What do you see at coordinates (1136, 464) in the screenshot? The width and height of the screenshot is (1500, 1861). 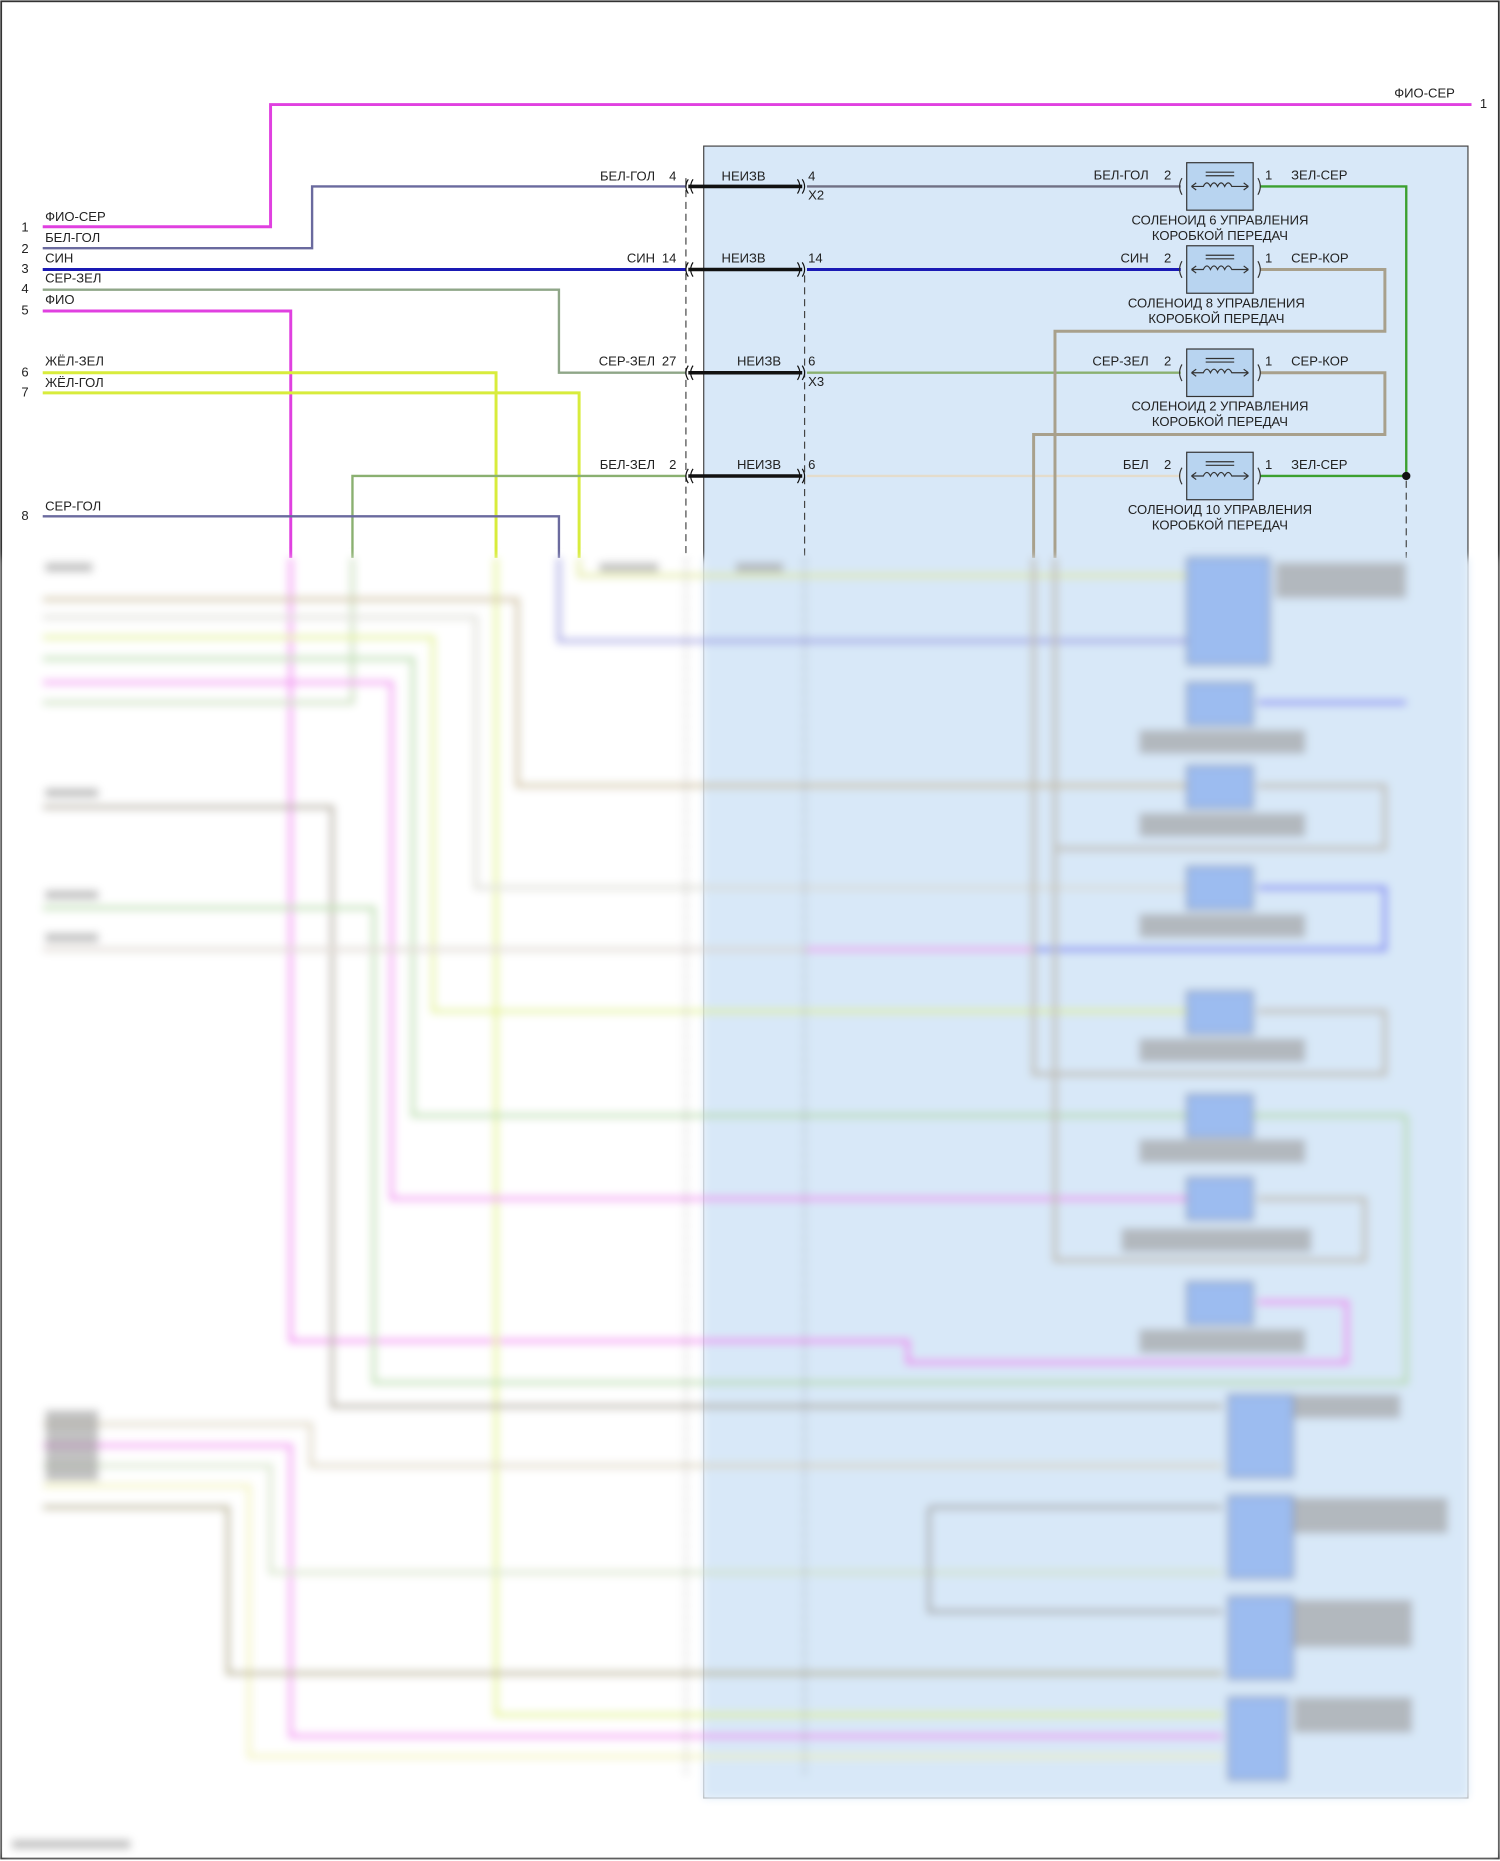 I see `svg-text: БЕЛ` at bounding box center [1136, 464].